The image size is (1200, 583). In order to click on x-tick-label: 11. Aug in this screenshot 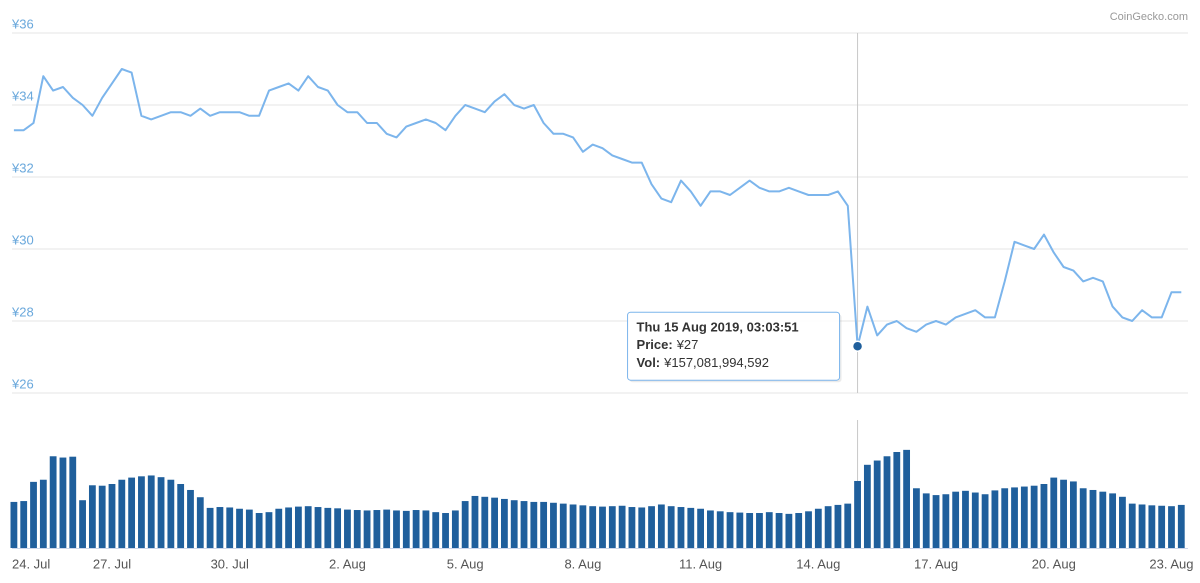, I will do `click(700, 563)`.